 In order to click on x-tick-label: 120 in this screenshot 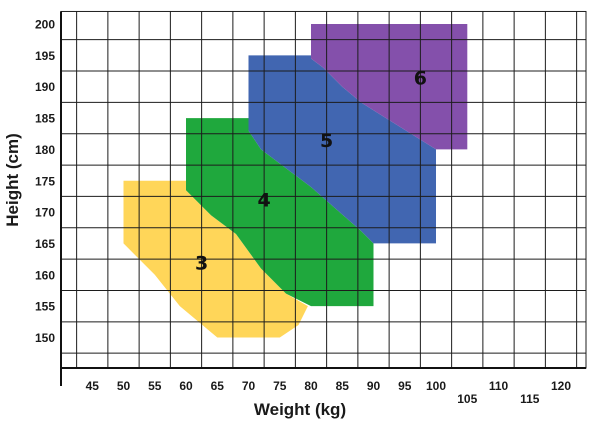, I will do `click(561, 386)`.